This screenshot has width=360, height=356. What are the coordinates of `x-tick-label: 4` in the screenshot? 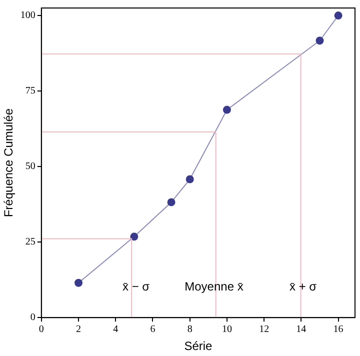 It's located at (115, 330).